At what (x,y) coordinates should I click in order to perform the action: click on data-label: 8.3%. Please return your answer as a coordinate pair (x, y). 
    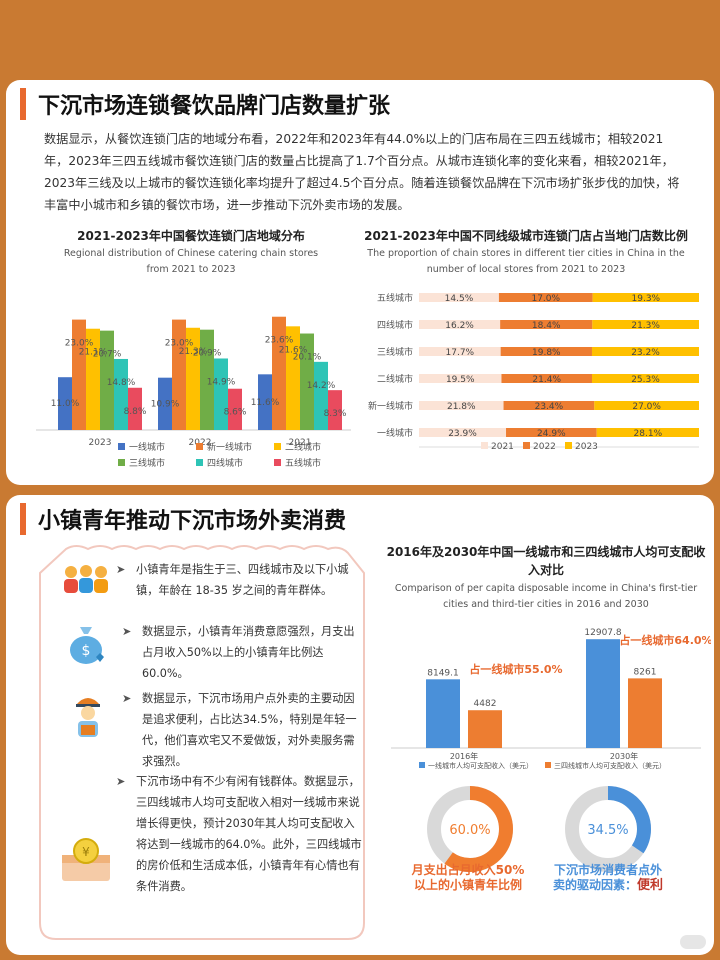
    Looking at the image, I should click on (335, 414).